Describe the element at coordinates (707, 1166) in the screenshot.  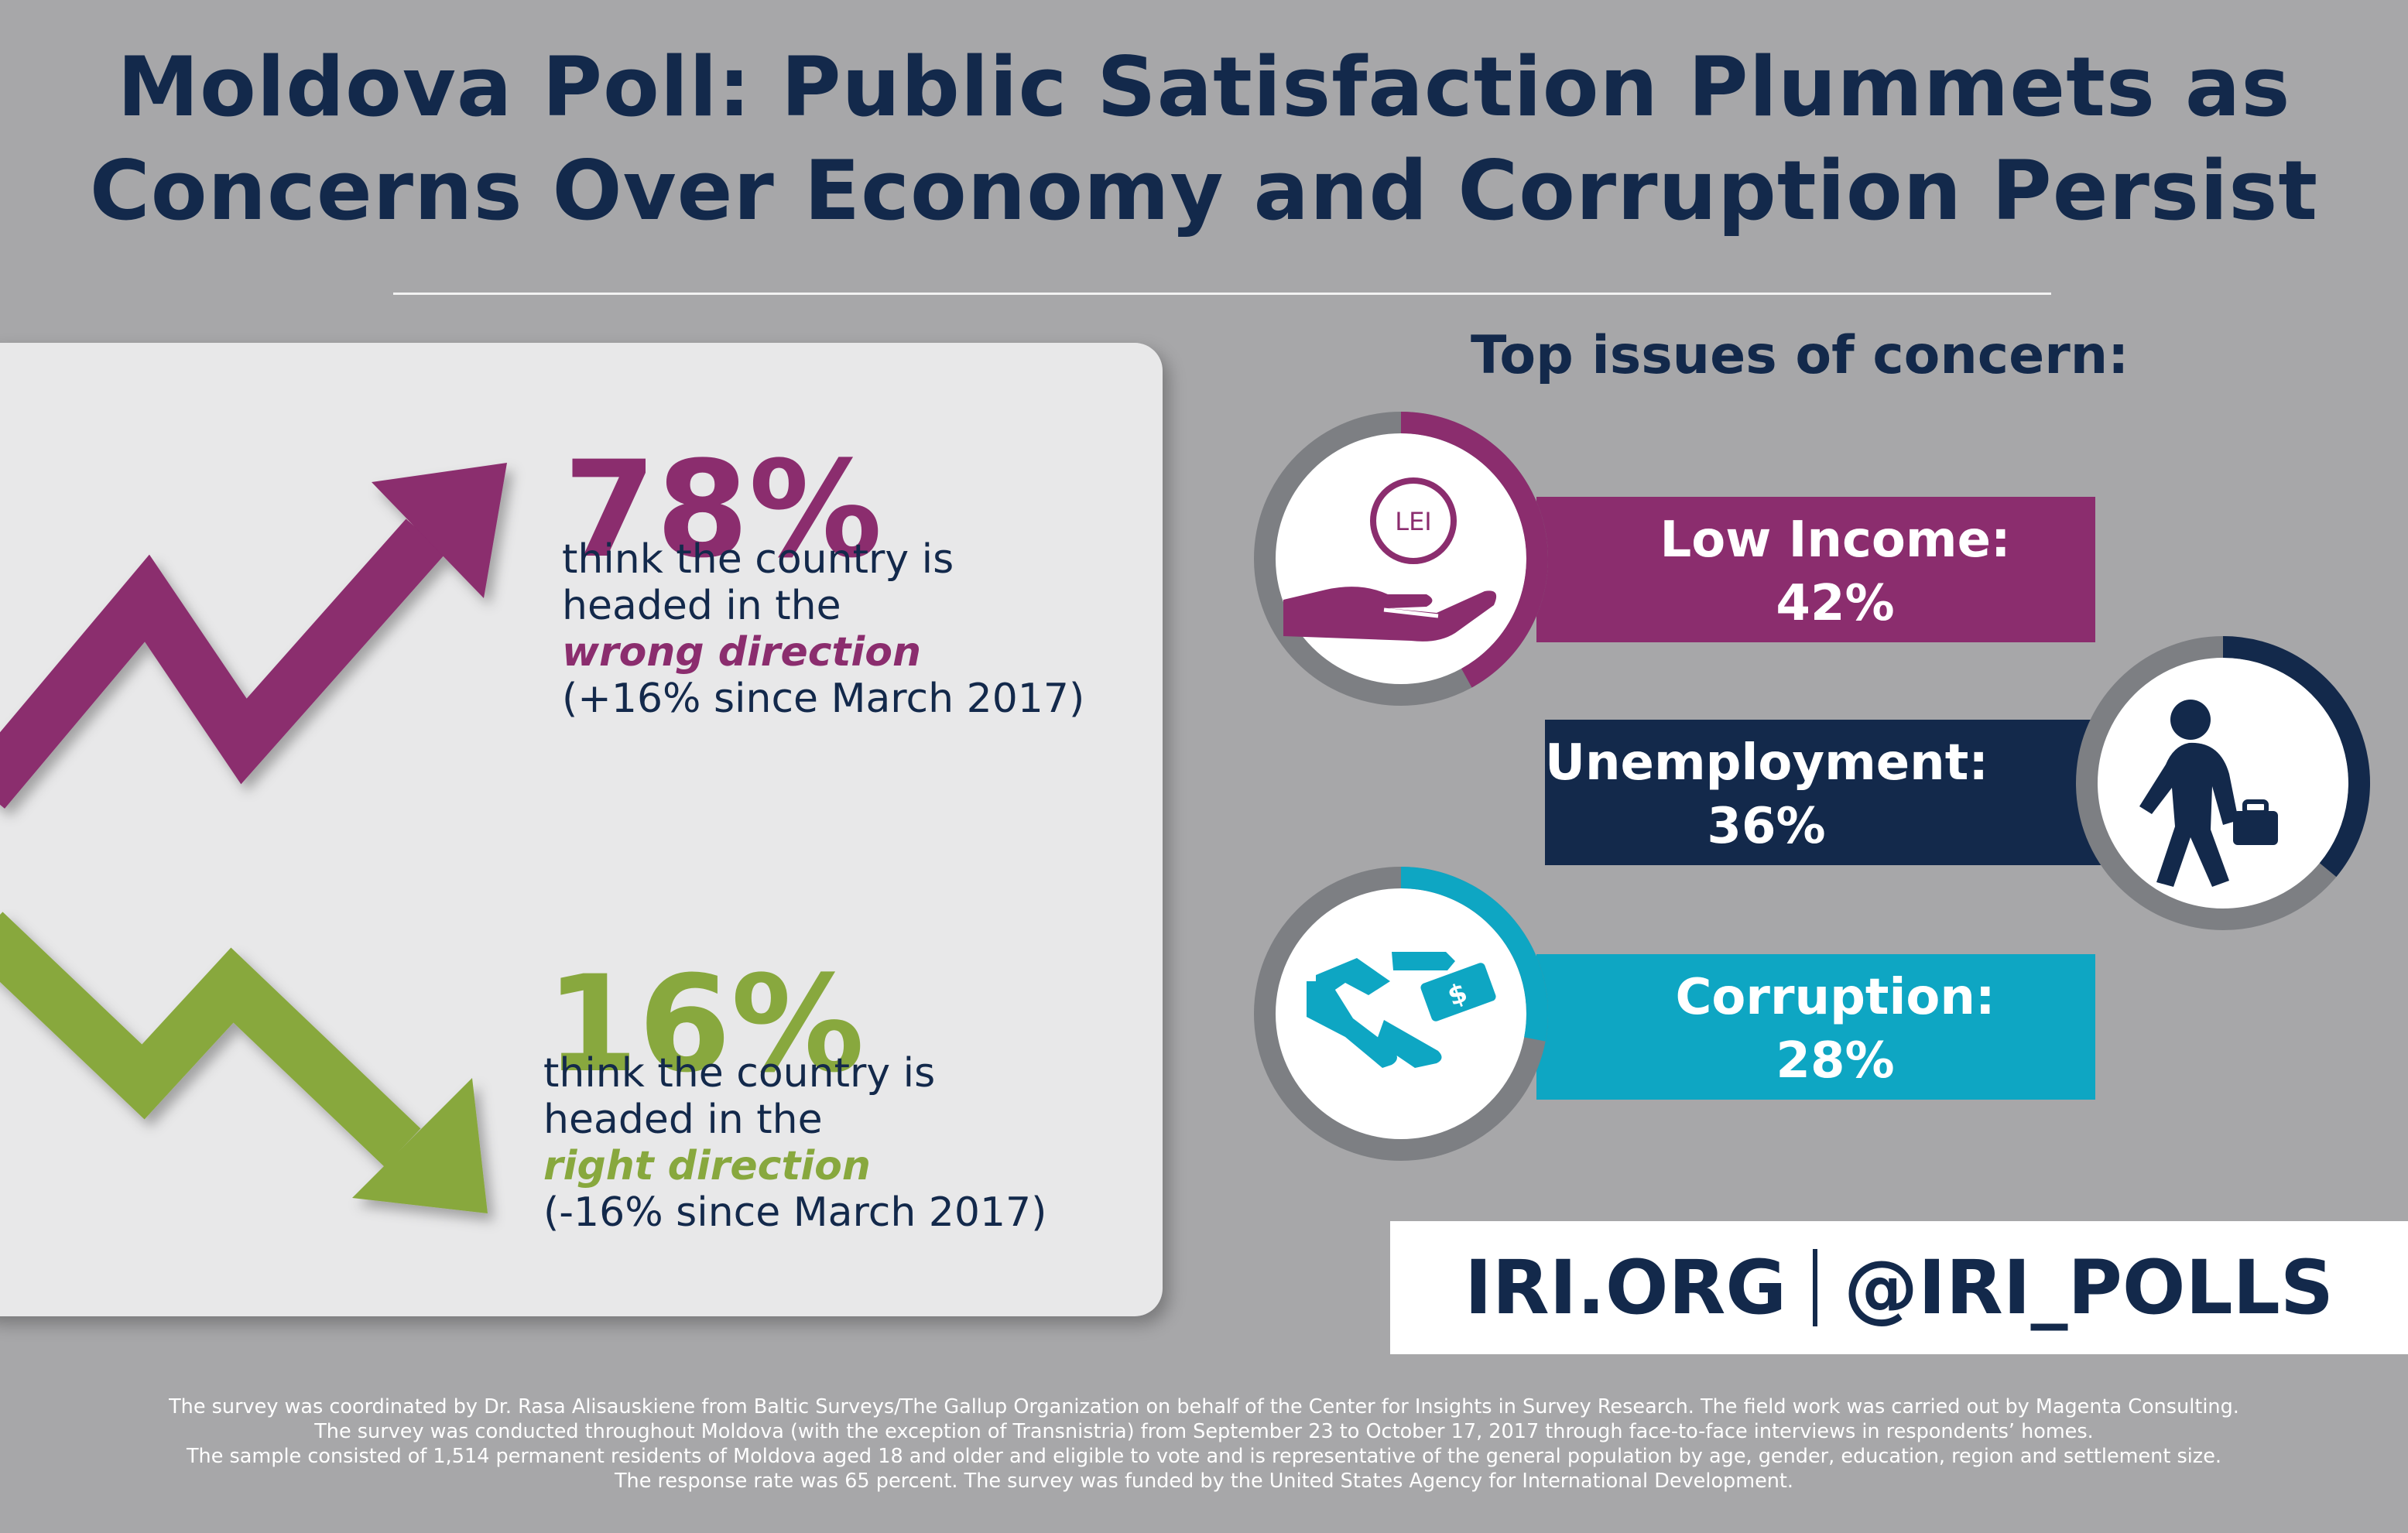
I see `right-direction-label: right direction` at that location.